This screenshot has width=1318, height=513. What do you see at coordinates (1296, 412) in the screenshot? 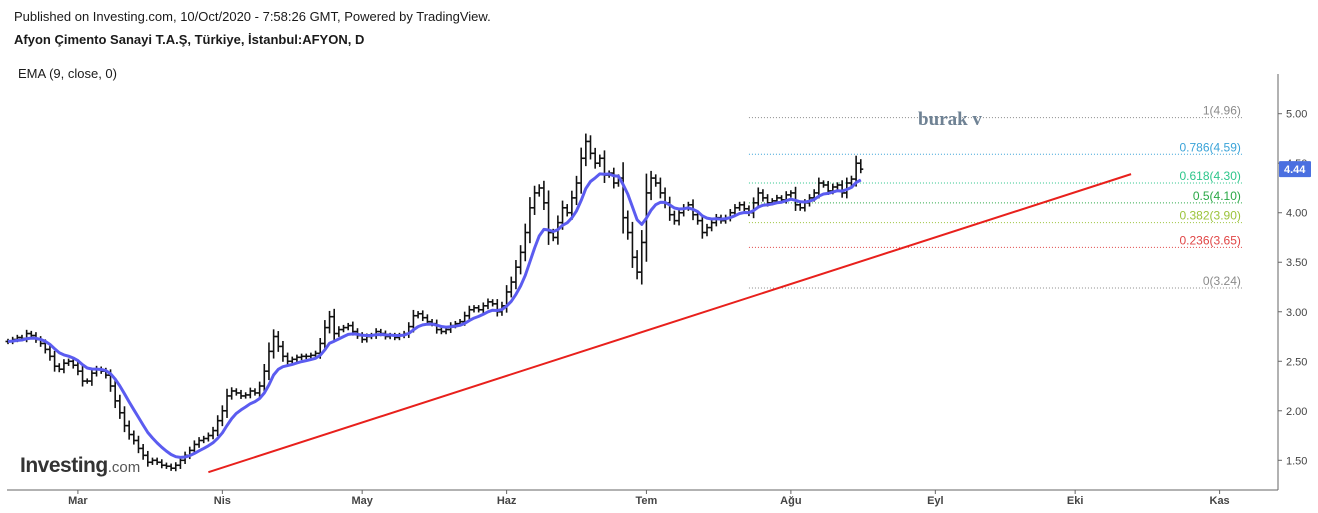
I see `y-tick-label: 2.00` at bounding box center [1296, 412].